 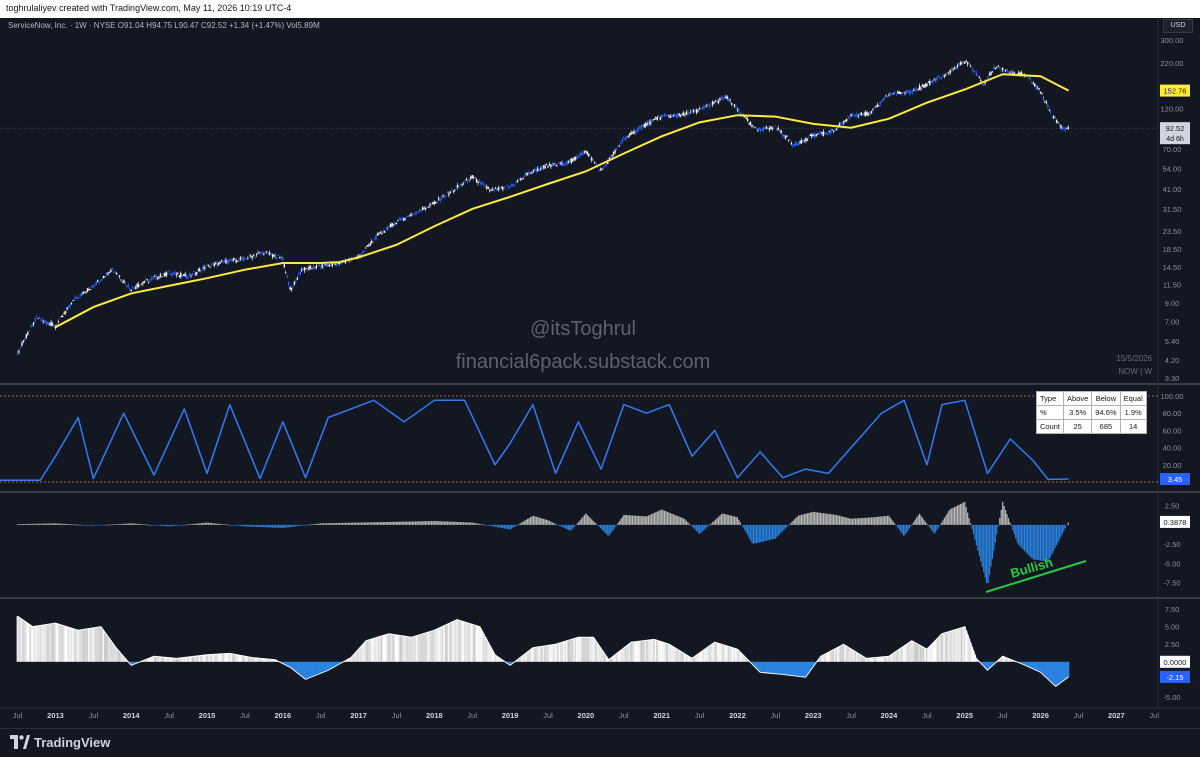 What do you see at coordinates (583, 329) in the screenshot?
I see `watermark-handle: @itsToghrul` at bounding box center [583, 329].